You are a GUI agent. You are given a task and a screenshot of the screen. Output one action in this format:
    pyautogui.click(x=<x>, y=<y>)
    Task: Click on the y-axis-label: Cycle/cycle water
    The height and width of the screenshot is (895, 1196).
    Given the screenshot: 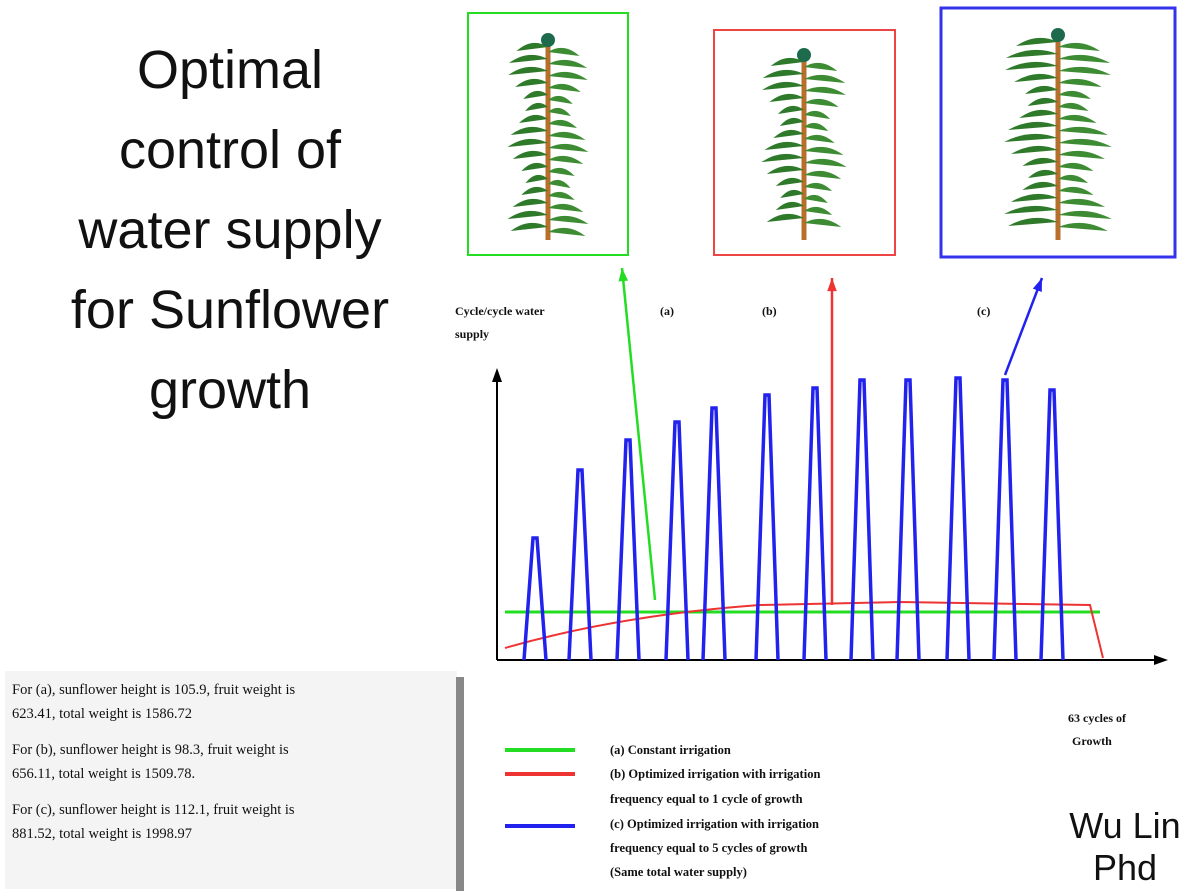 What is the action you would take?
    pyautogui.click(x=500, y=311)
    